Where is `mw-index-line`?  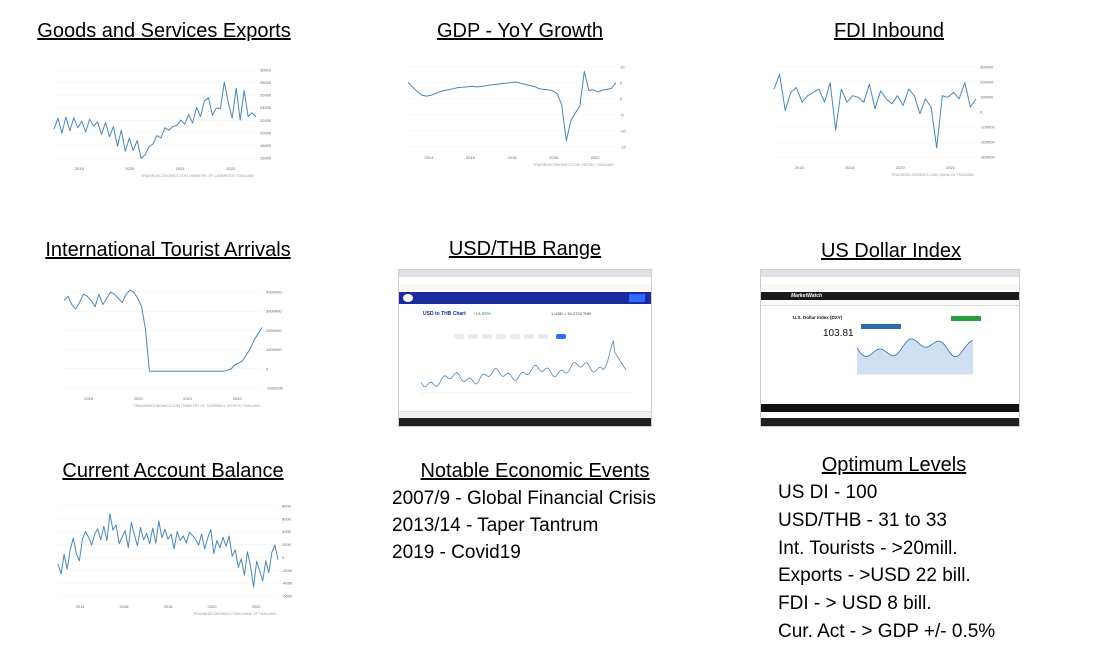
mw-index-line is located at coordinates (915, 348).